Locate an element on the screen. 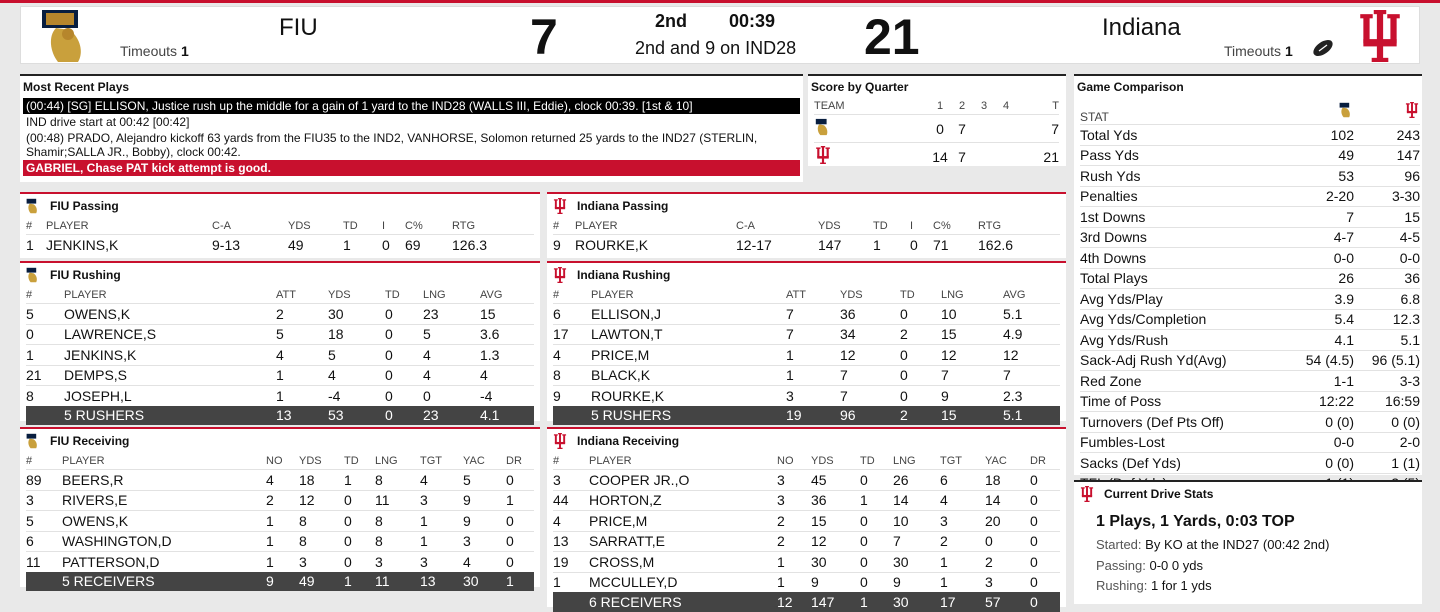 This screenshot has height=612, width=1440. player-row: 5 OWENS,K 2 30 0 23 15 is located at coordinates (280, 313).